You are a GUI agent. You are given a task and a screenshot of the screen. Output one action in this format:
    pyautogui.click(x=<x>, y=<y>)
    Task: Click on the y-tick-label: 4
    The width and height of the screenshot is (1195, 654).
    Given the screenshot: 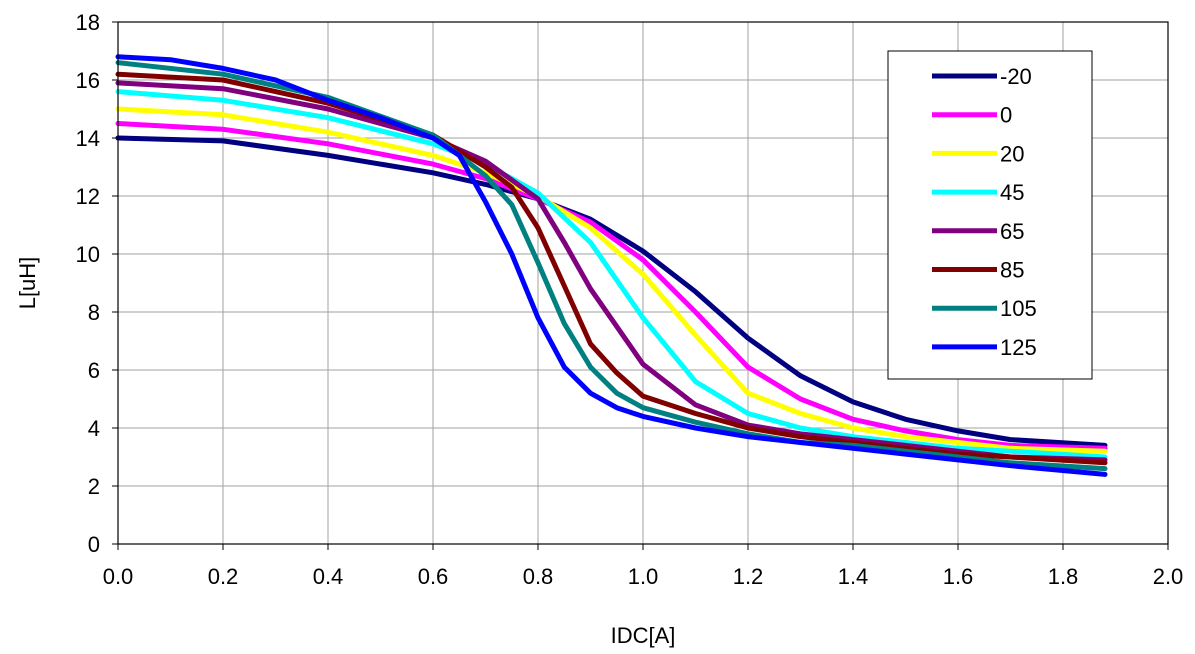 What is the action you would take?
    pyautogui.click(x=94, y=428)
    